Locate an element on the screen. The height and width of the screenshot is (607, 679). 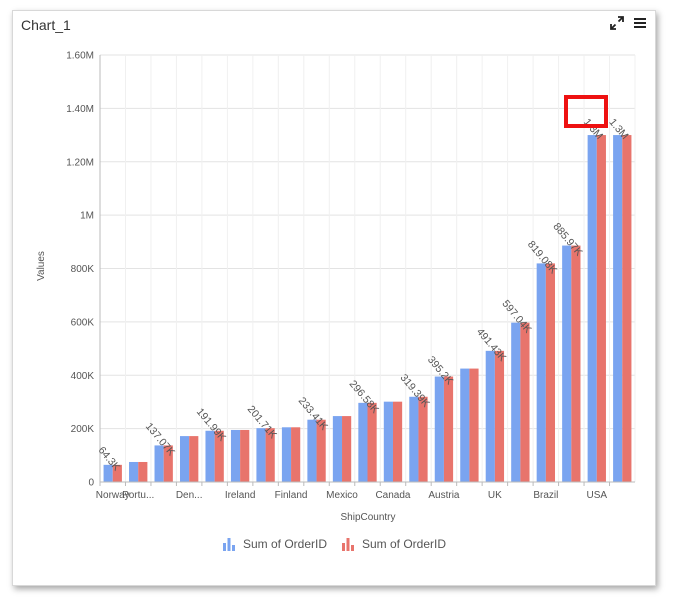
y-tick-labels: 0 200K 400K 600K 800K 1M 1.20M 1.40M 1.60M is located at coordinates (80, 270).